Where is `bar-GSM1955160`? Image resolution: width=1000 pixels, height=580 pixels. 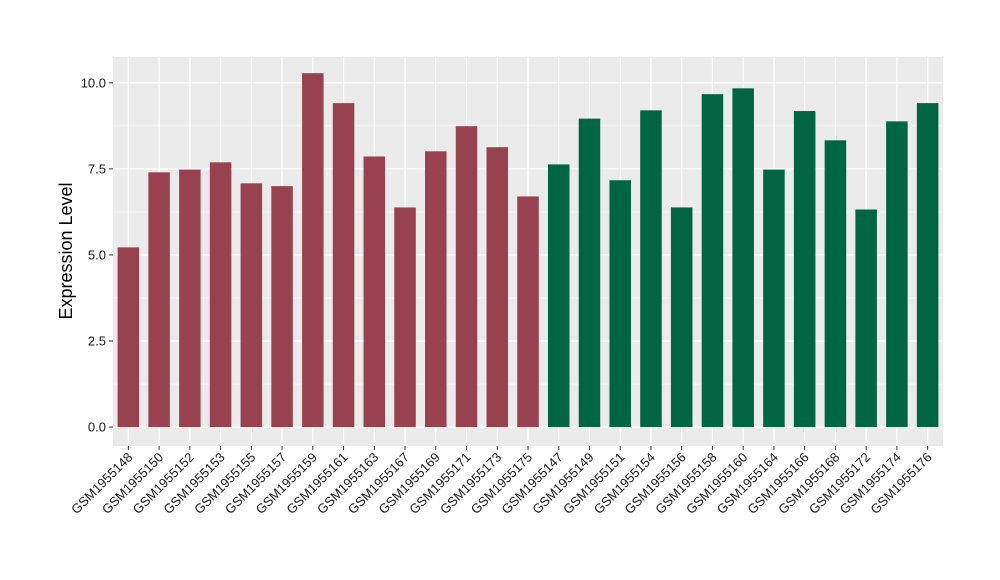
bar-GSM1955160 is located at coordinates (743, 258).